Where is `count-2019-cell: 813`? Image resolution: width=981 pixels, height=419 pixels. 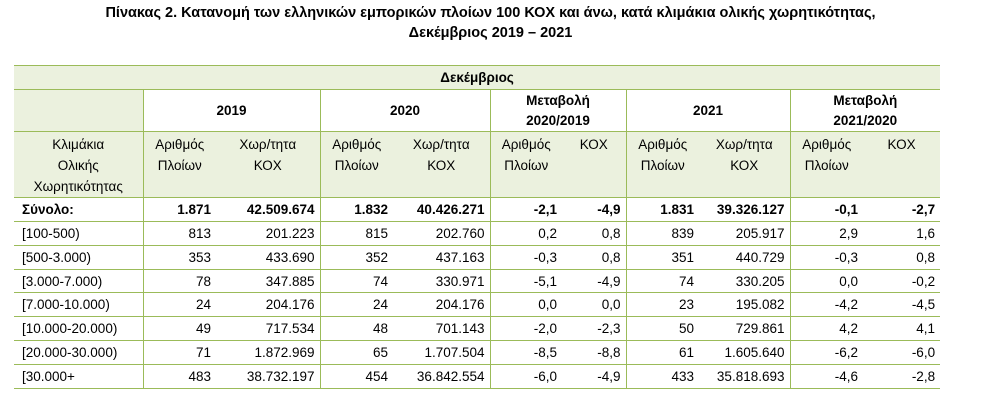
count-2019-cell: 813 is located at coordinates (179, 233).